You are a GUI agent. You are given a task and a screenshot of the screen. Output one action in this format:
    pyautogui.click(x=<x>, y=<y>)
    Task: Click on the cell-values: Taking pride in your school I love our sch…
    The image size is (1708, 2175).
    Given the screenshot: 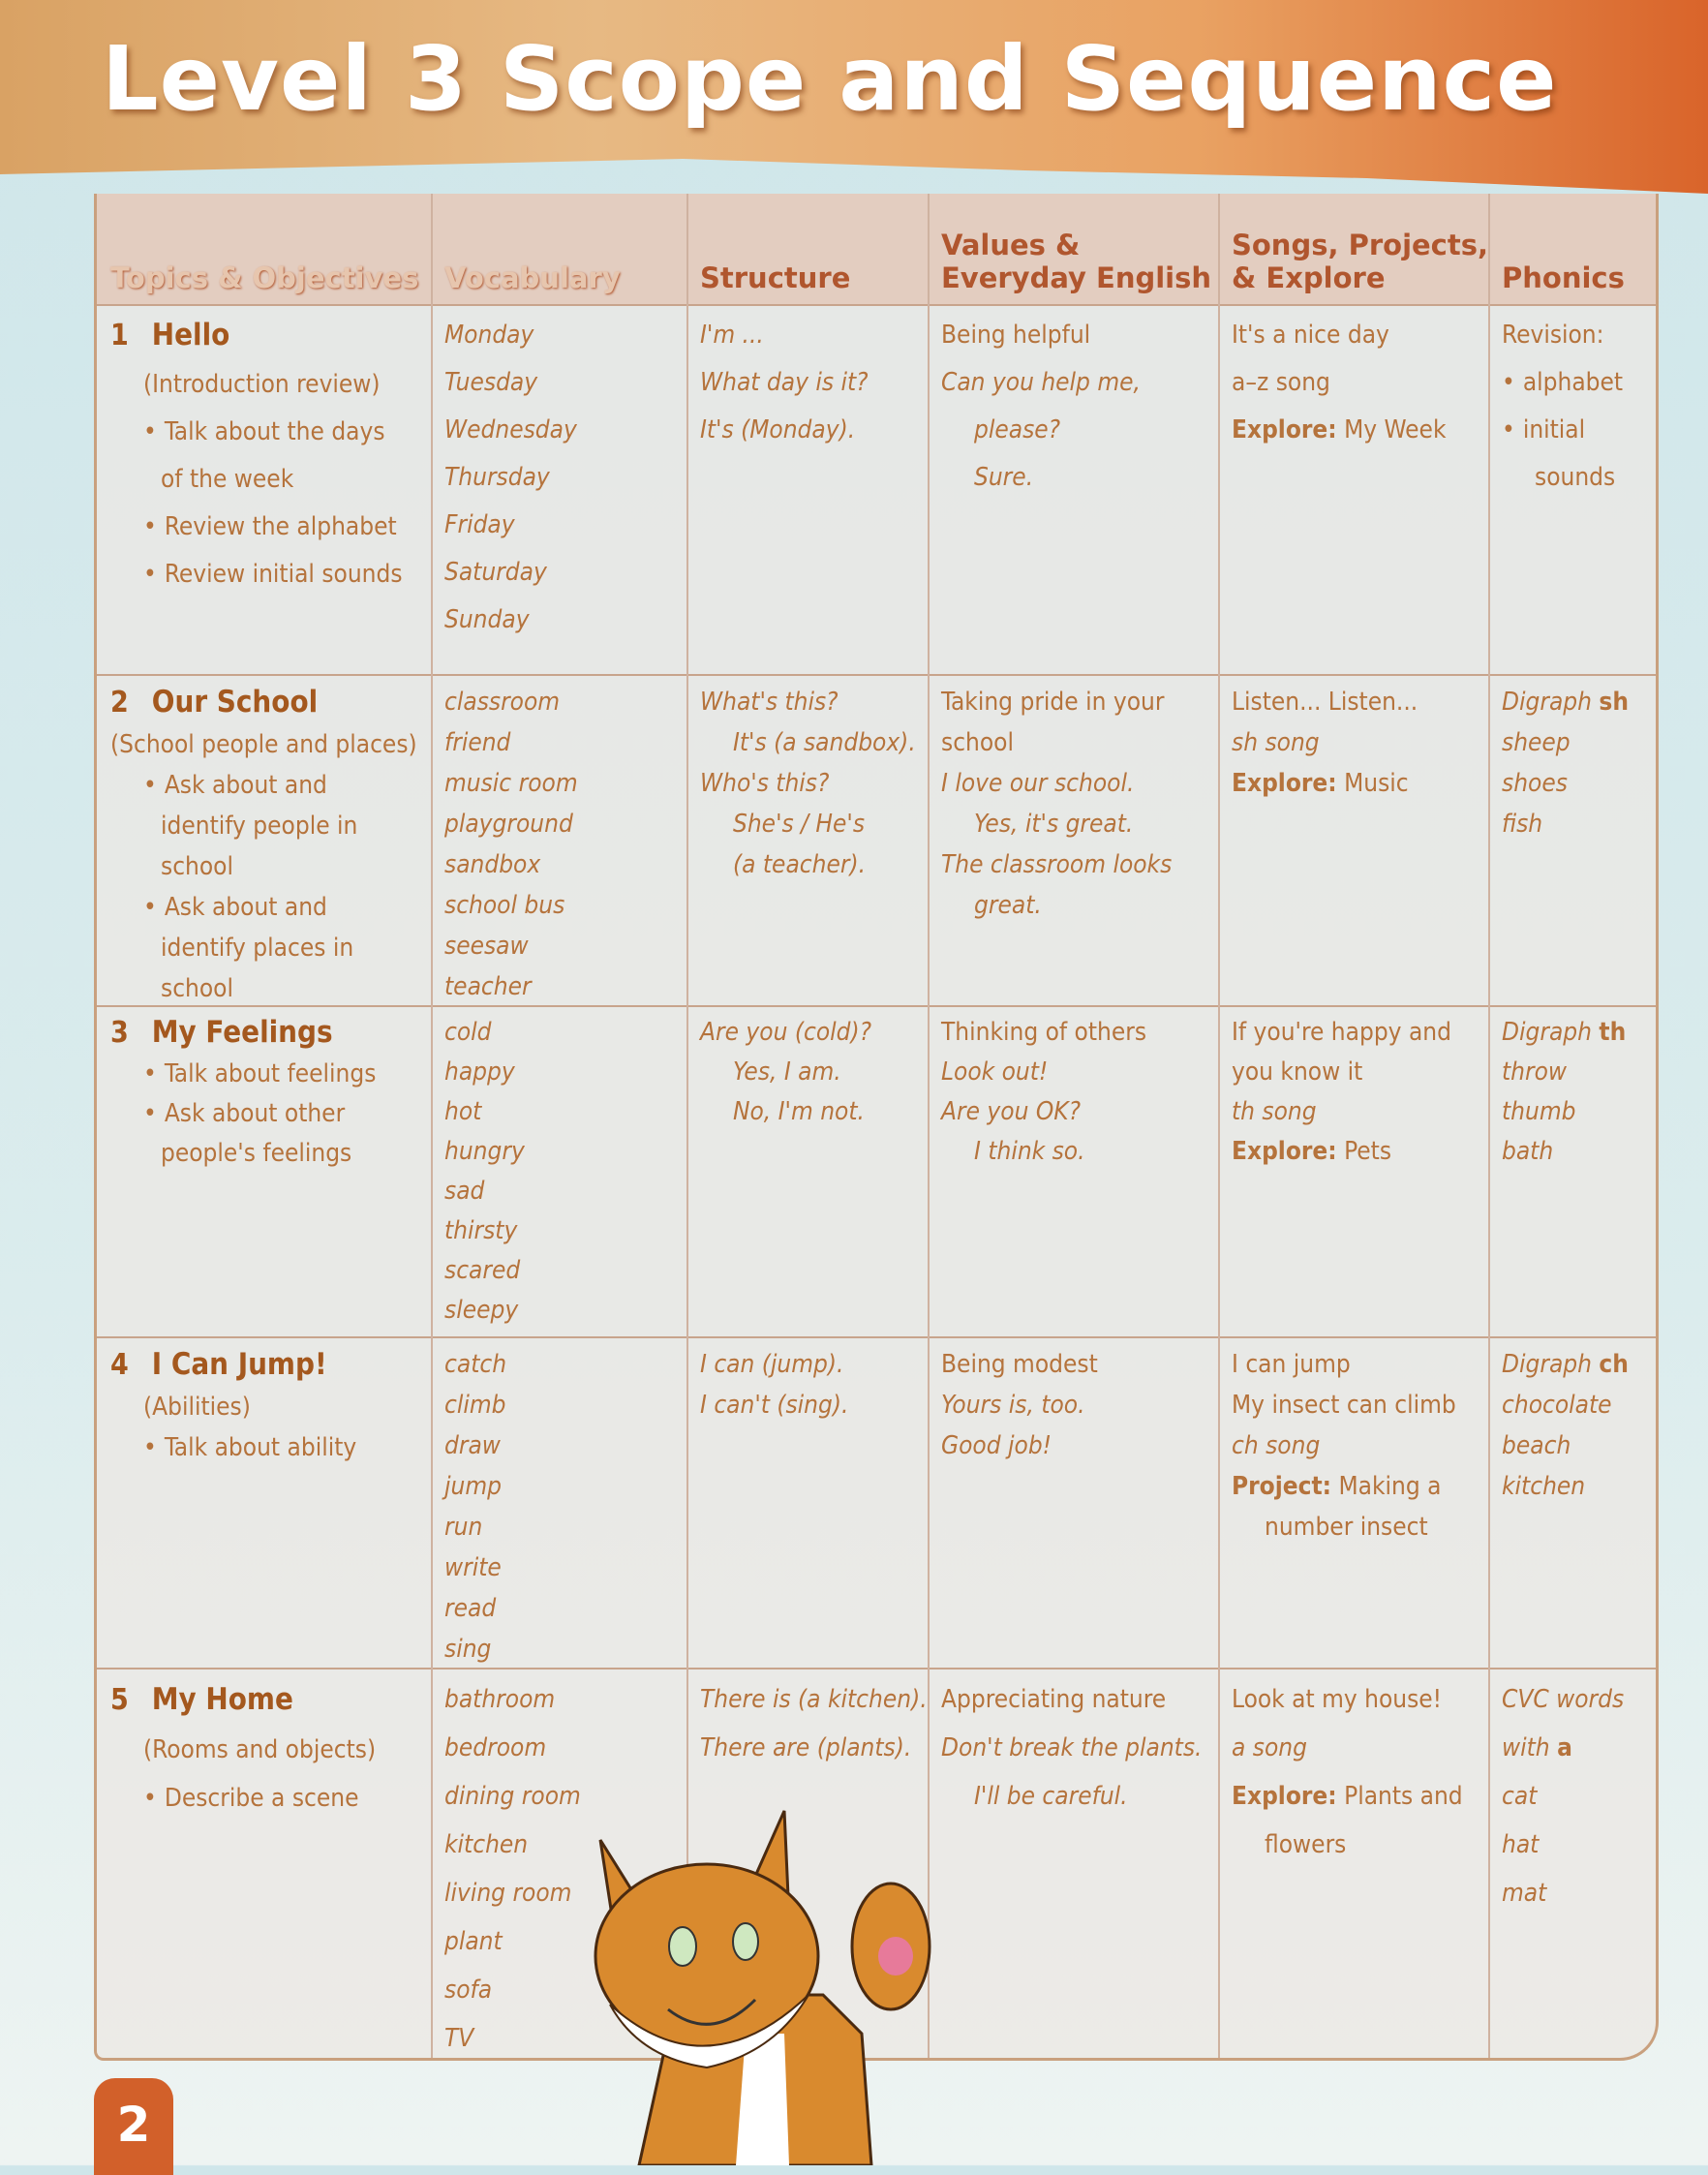 What is the action you would take?
    pyautogui.click(x=1056, y=804)
    